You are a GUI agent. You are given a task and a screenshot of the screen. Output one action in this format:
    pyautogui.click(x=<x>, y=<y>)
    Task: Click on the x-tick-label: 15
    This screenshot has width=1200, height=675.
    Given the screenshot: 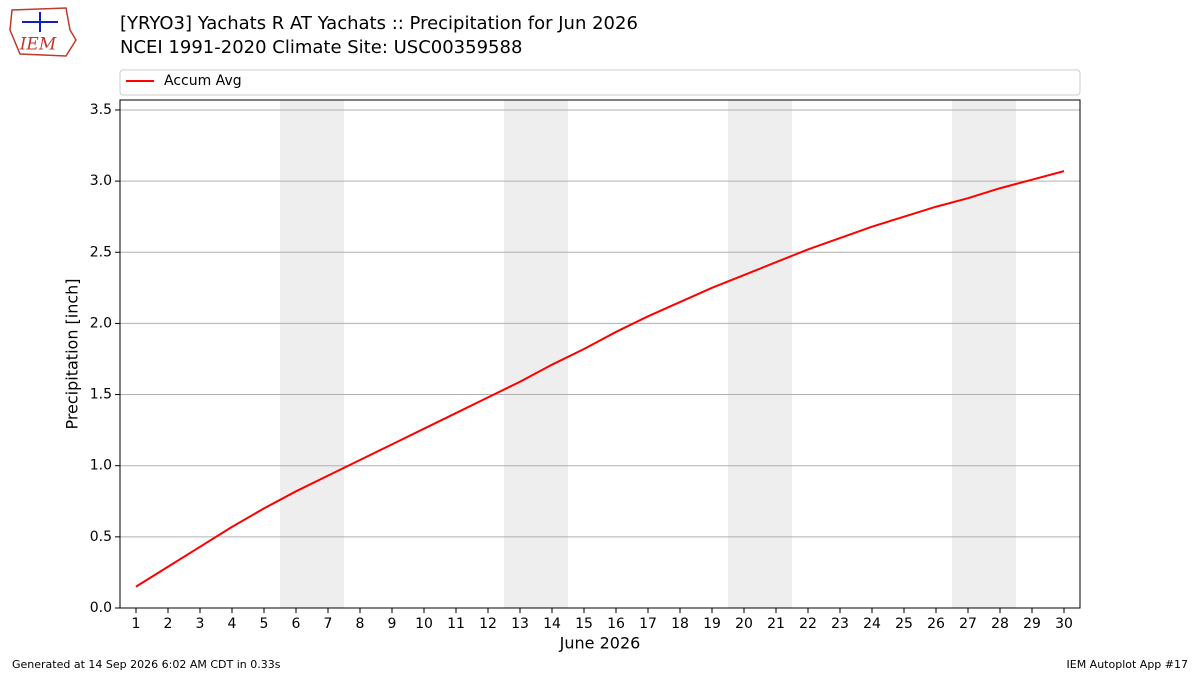 What is the action you would take?
    pyautogui.click(x=584, y=624)
    